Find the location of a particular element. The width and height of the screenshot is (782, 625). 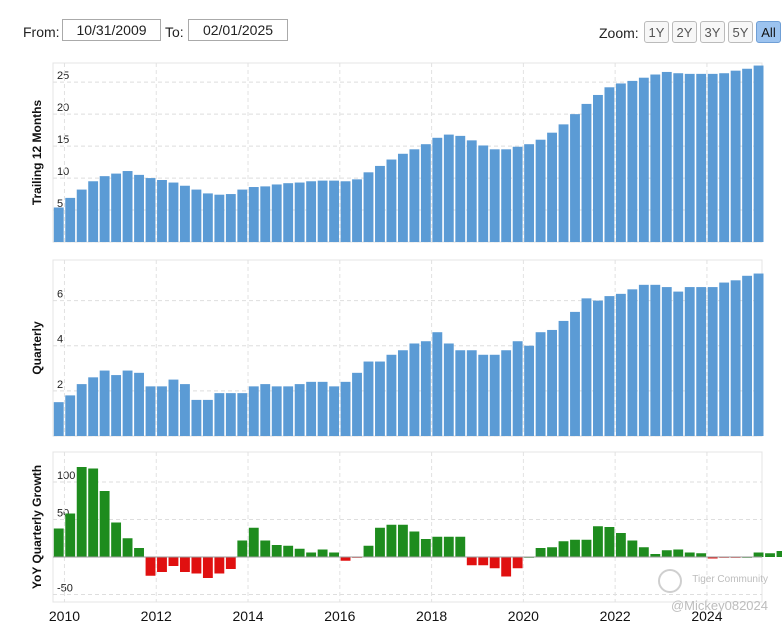

panel-1-ytick-label: 20 is located at coordinates (63, 108).